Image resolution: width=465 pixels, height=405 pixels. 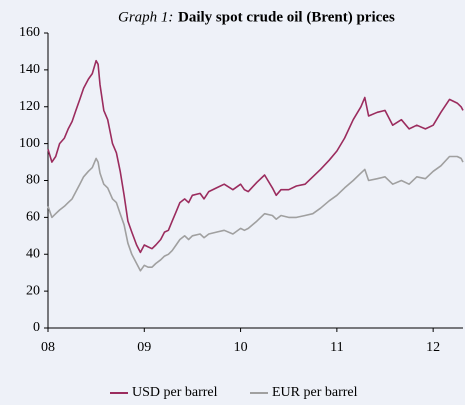 I want to click on y-tick-label: 40, so click(x=33, y=253).